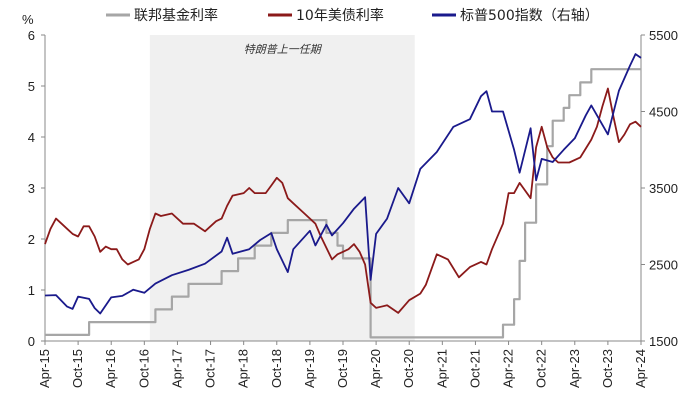 This screenshot has width=700, height=414. What do you see at coordinates (31, 86) in the screenshot?
I see `y-left-tick-label: 5` at bounding box center [31, 86].